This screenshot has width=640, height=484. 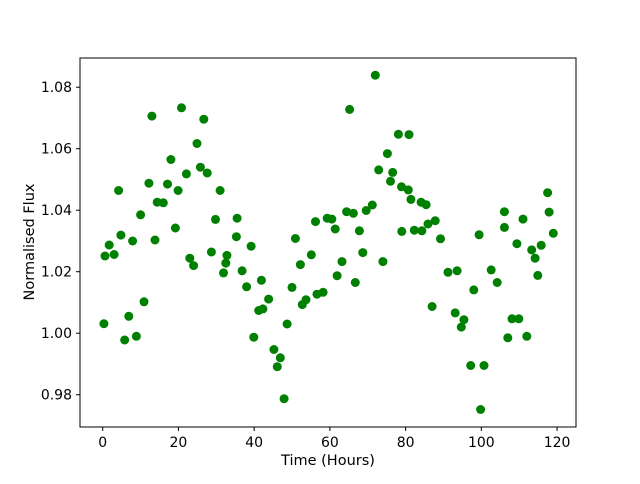 What do you see at coordinates (56, 211) in the screenshot?
I see `y-tick-label: 1.04` at bounding box center [56, 211].